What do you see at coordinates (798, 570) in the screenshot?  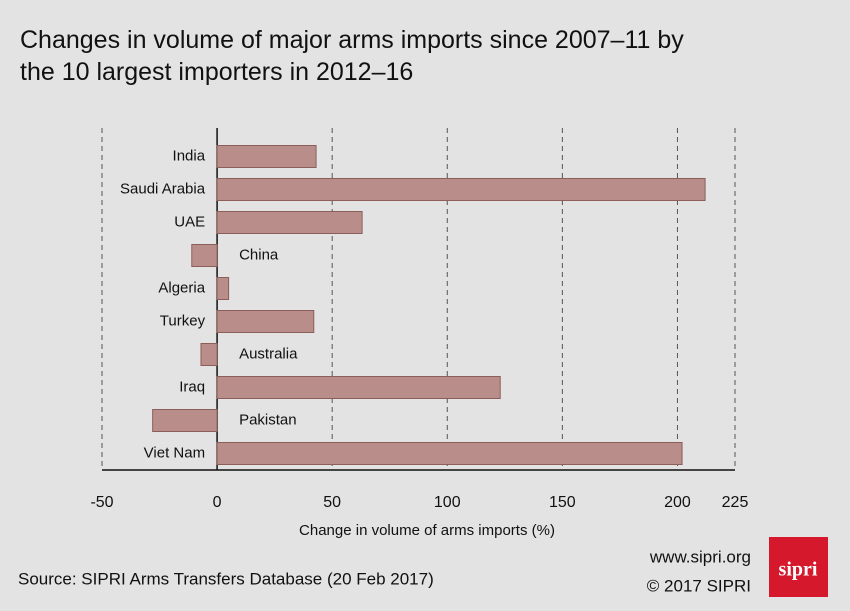 I see `logo: sipri` at bounding box center [798, 570].